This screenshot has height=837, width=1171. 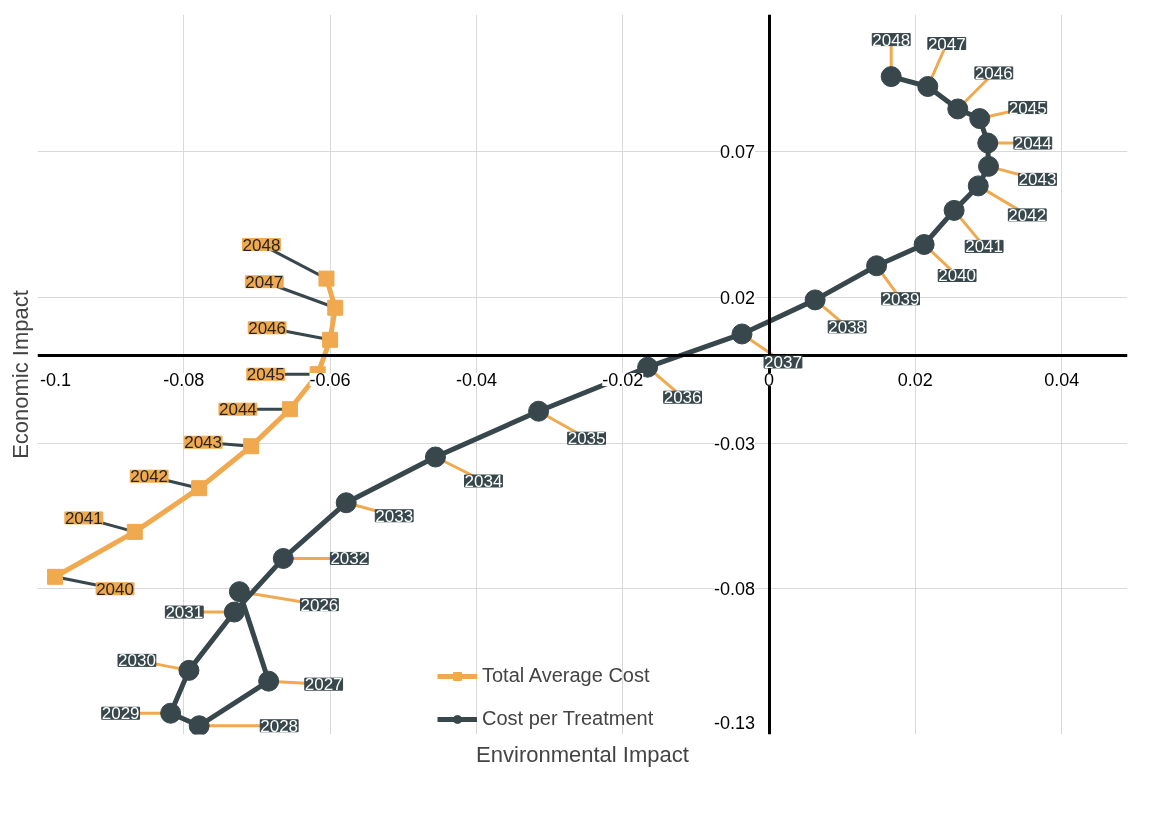 I want to click on annotation: 2032, so click(x=349, y=559).